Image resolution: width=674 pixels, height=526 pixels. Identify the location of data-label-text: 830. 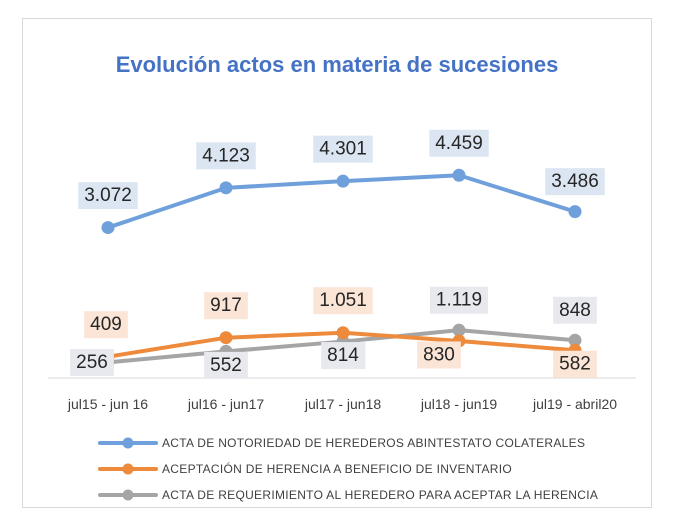
(439, 354).